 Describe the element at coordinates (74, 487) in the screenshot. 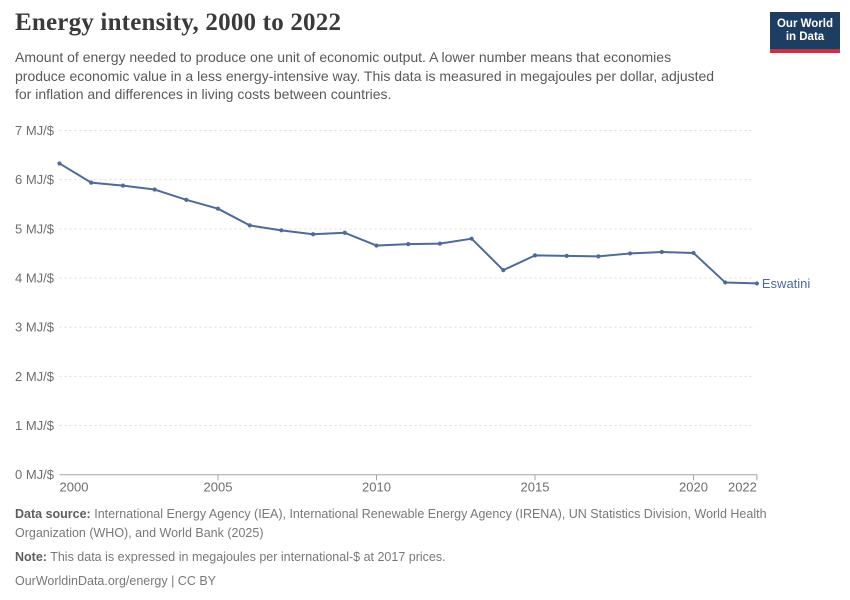

I see `x-axis-tick-label: 2000` at that location.